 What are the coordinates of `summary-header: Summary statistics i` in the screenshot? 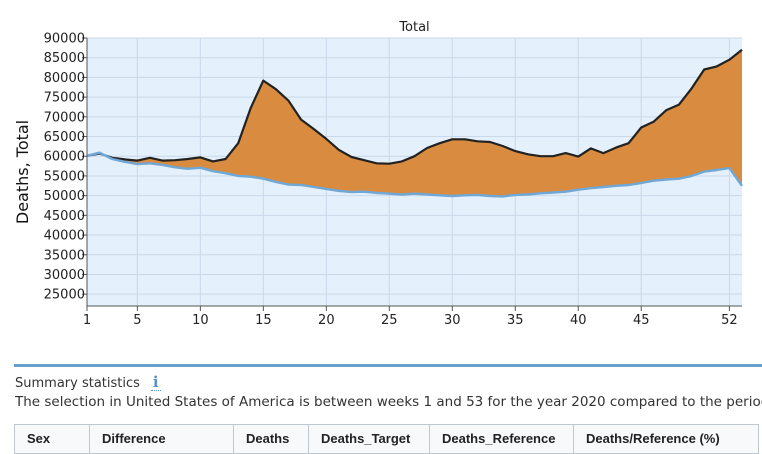 It's located at (88, 383).